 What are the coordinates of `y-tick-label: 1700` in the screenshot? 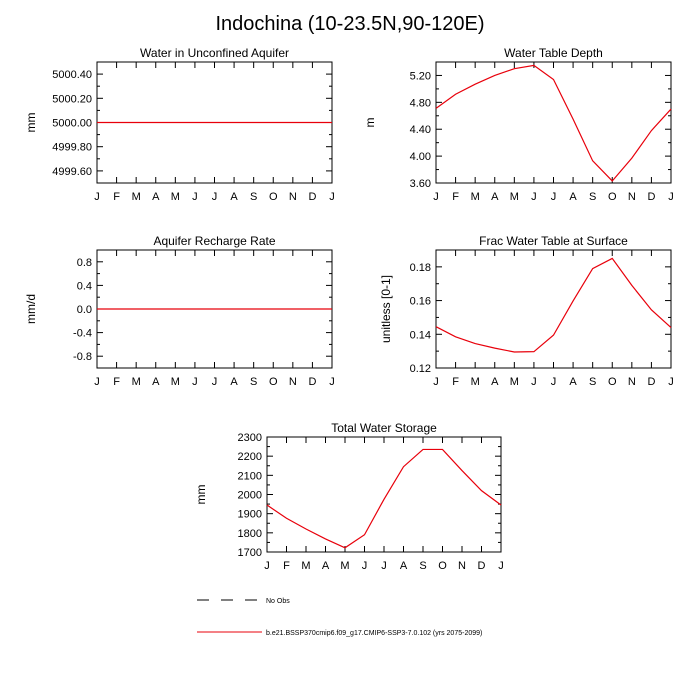 It's located at (250, 553).